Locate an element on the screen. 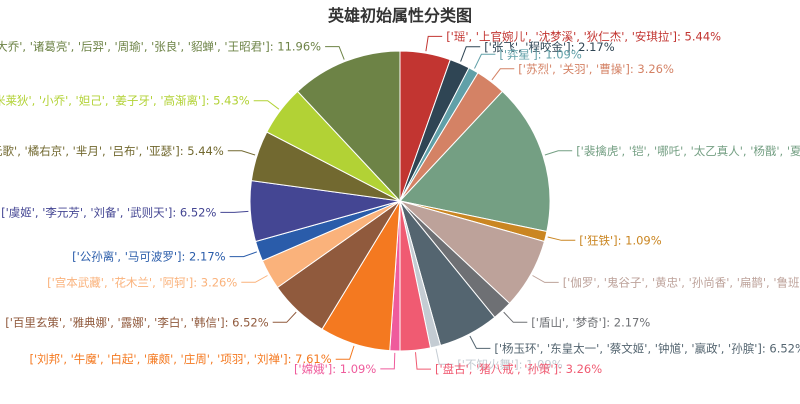 The image size is (800, 404). slice-label-7: ['盾山', '梦奇']: 2.17% is located at coordinates (590, 322).